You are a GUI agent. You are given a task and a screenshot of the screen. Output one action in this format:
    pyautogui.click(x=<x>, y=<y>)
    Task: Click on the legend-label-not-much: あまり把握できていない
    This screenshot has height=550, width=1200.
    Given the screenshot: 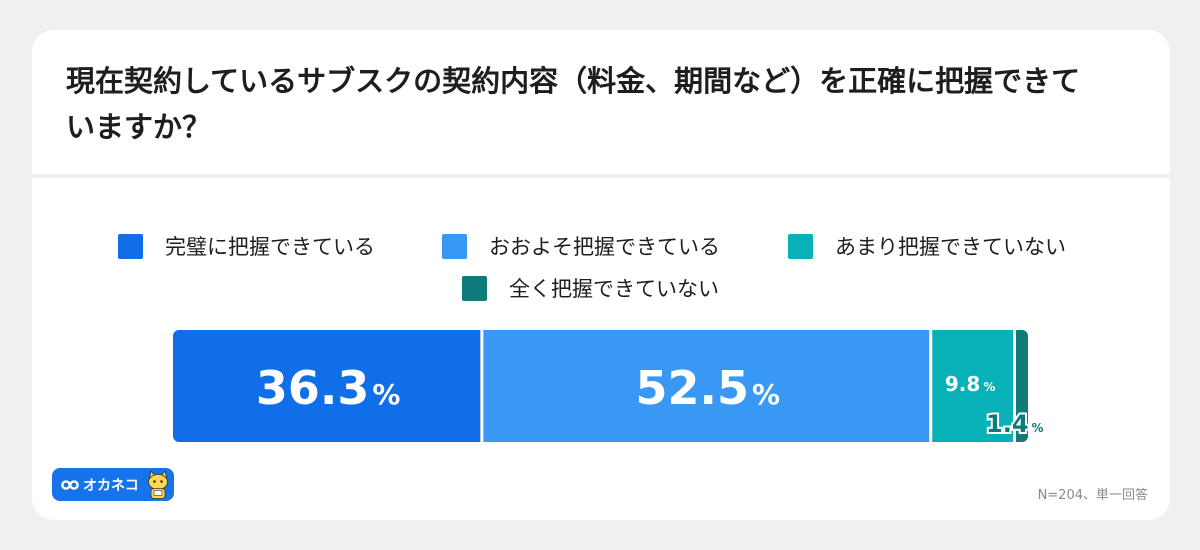 What is the action you would take?
    pyautogui.click(x=950, y=247)
    